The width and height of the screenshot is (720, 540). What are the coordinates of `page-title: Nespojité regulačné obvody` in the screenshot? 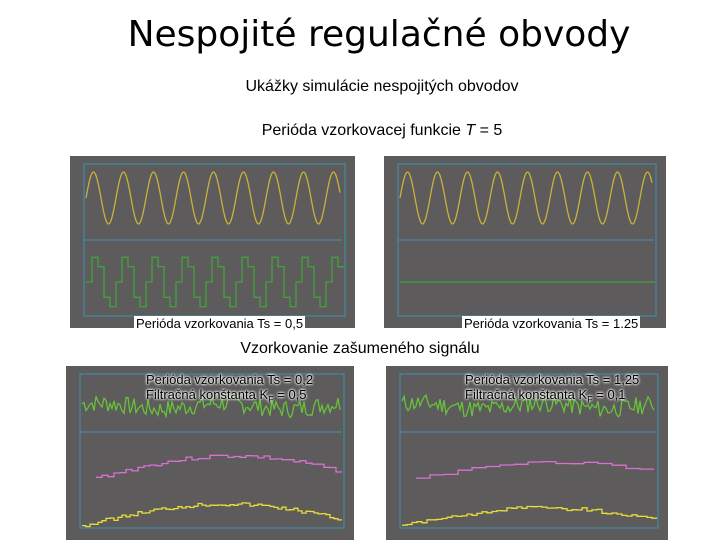 It's located at (379, 34).